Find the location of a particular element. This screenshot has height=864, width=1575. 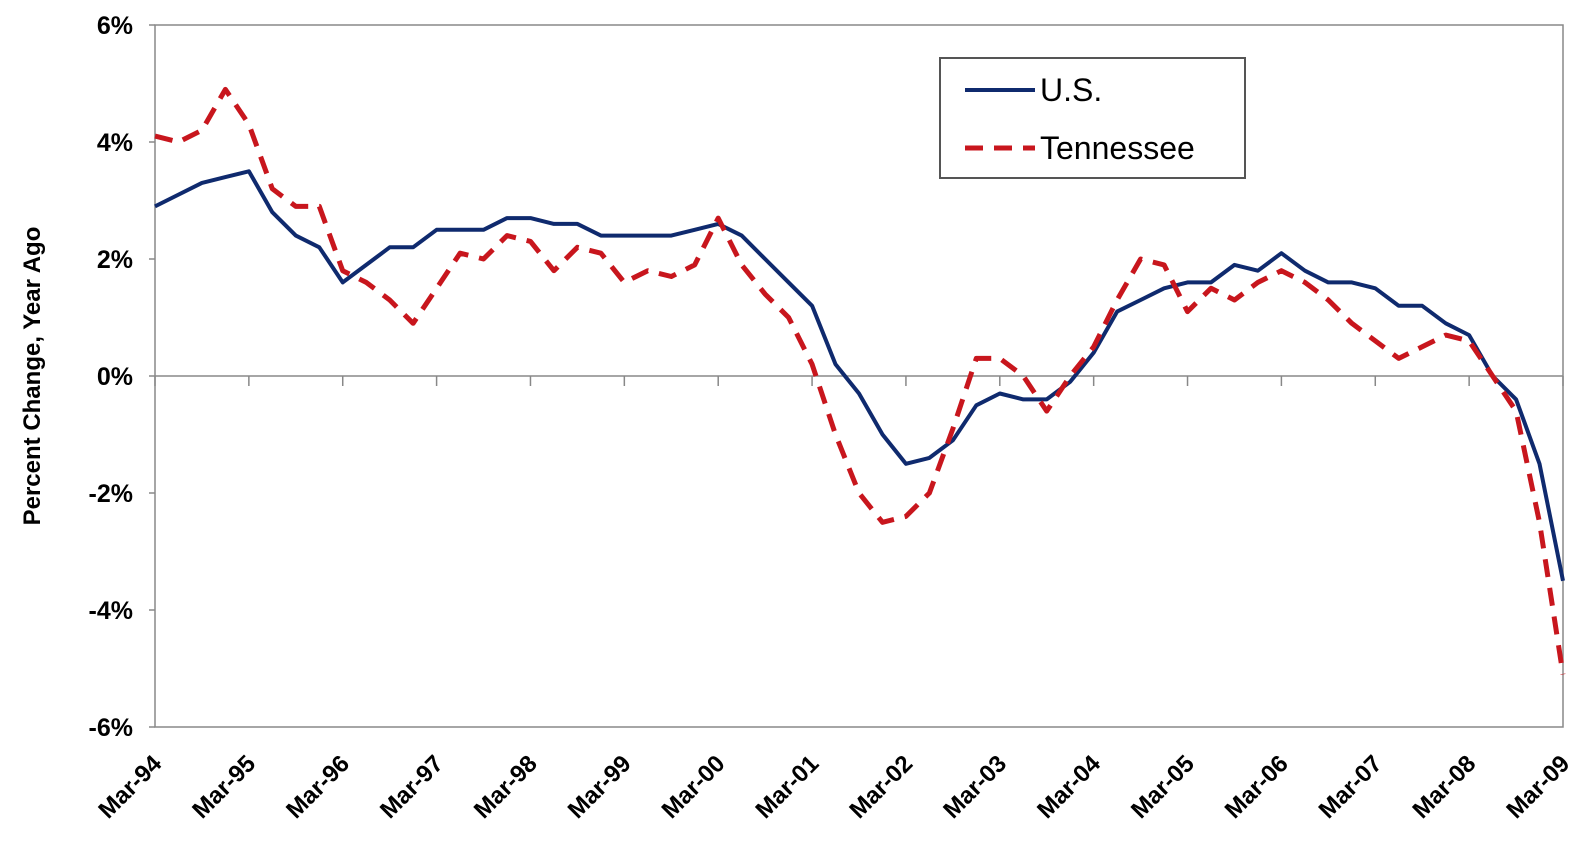

x-tick-label: Mar-04 is located at coordinates (1069, 787).